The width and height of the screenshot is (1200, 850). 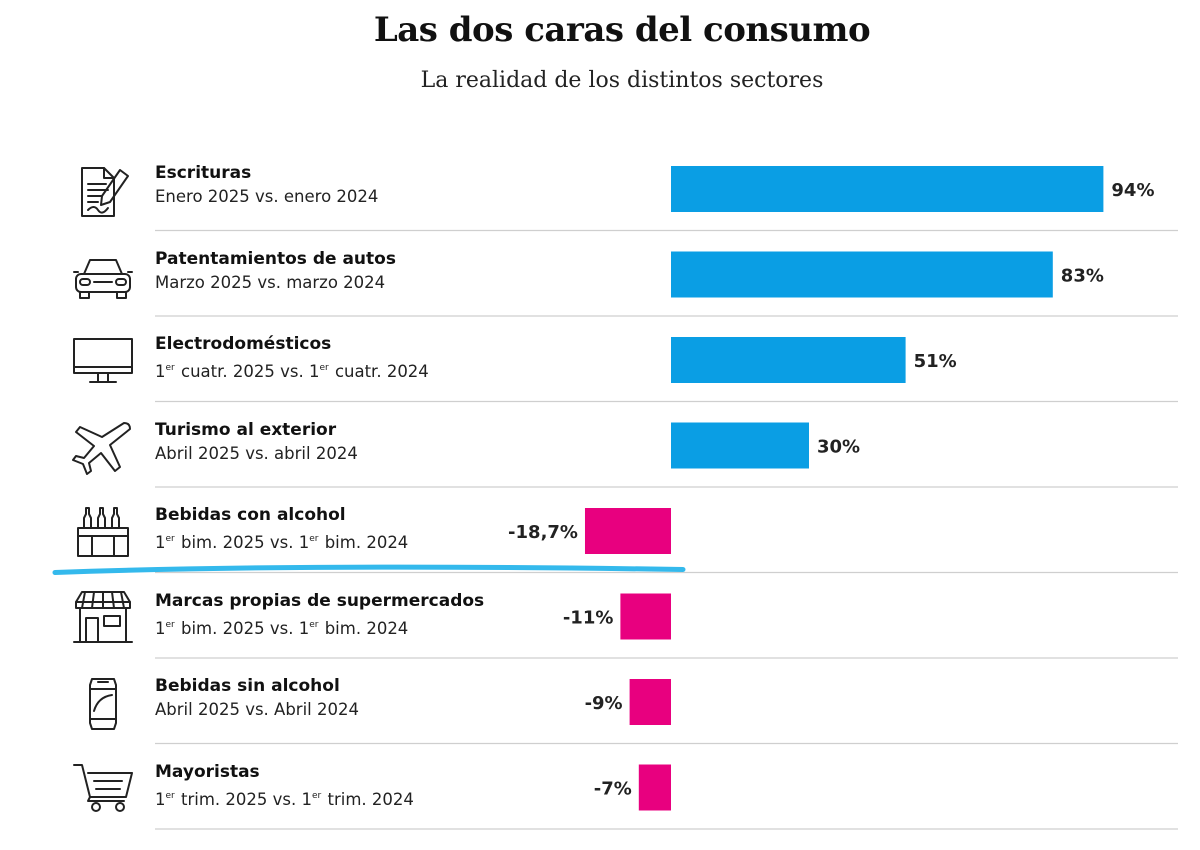 I want to click on document-signature-icon, so click(x=103, y=189).